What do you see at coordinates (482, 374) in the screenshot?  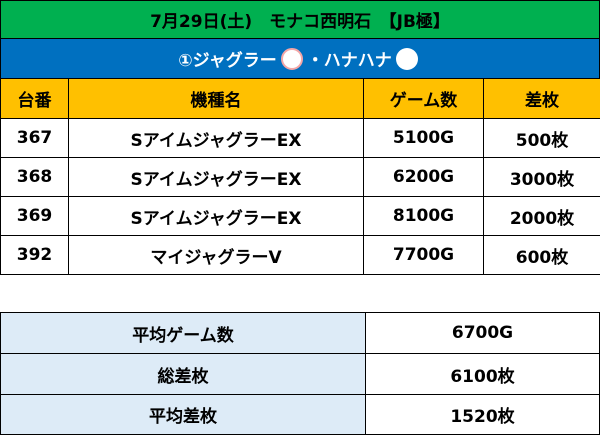 I see `summary-value: 6100枚` at bounding box center [482, 374].